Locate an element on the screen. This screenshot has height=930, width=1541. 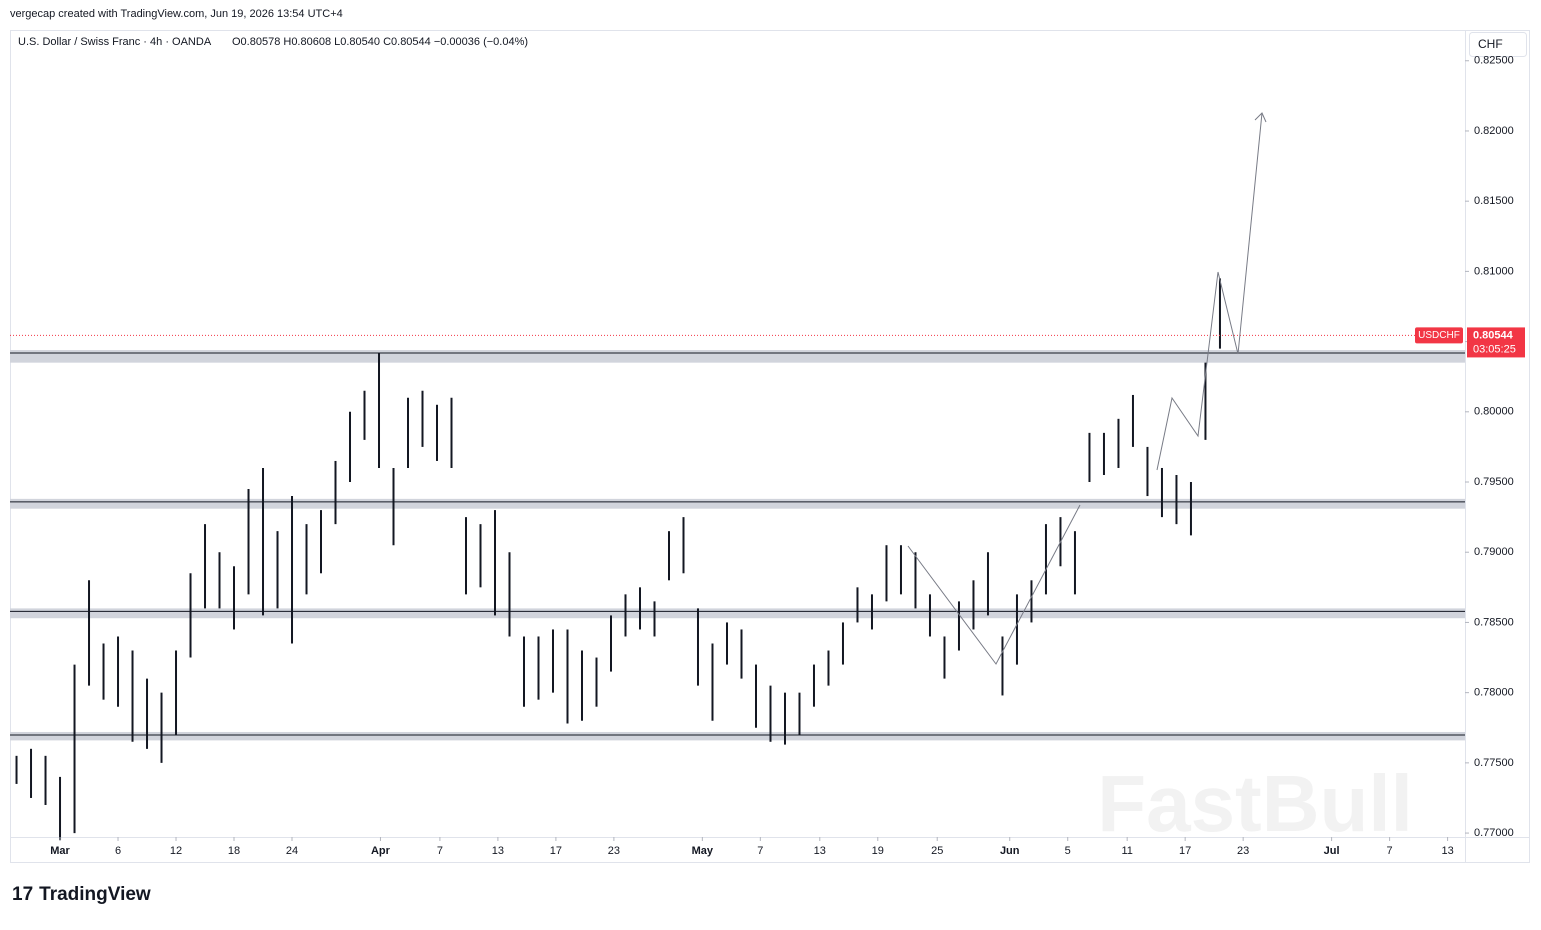
x-tick-label: Jun is located at coordinates (1010, 851).